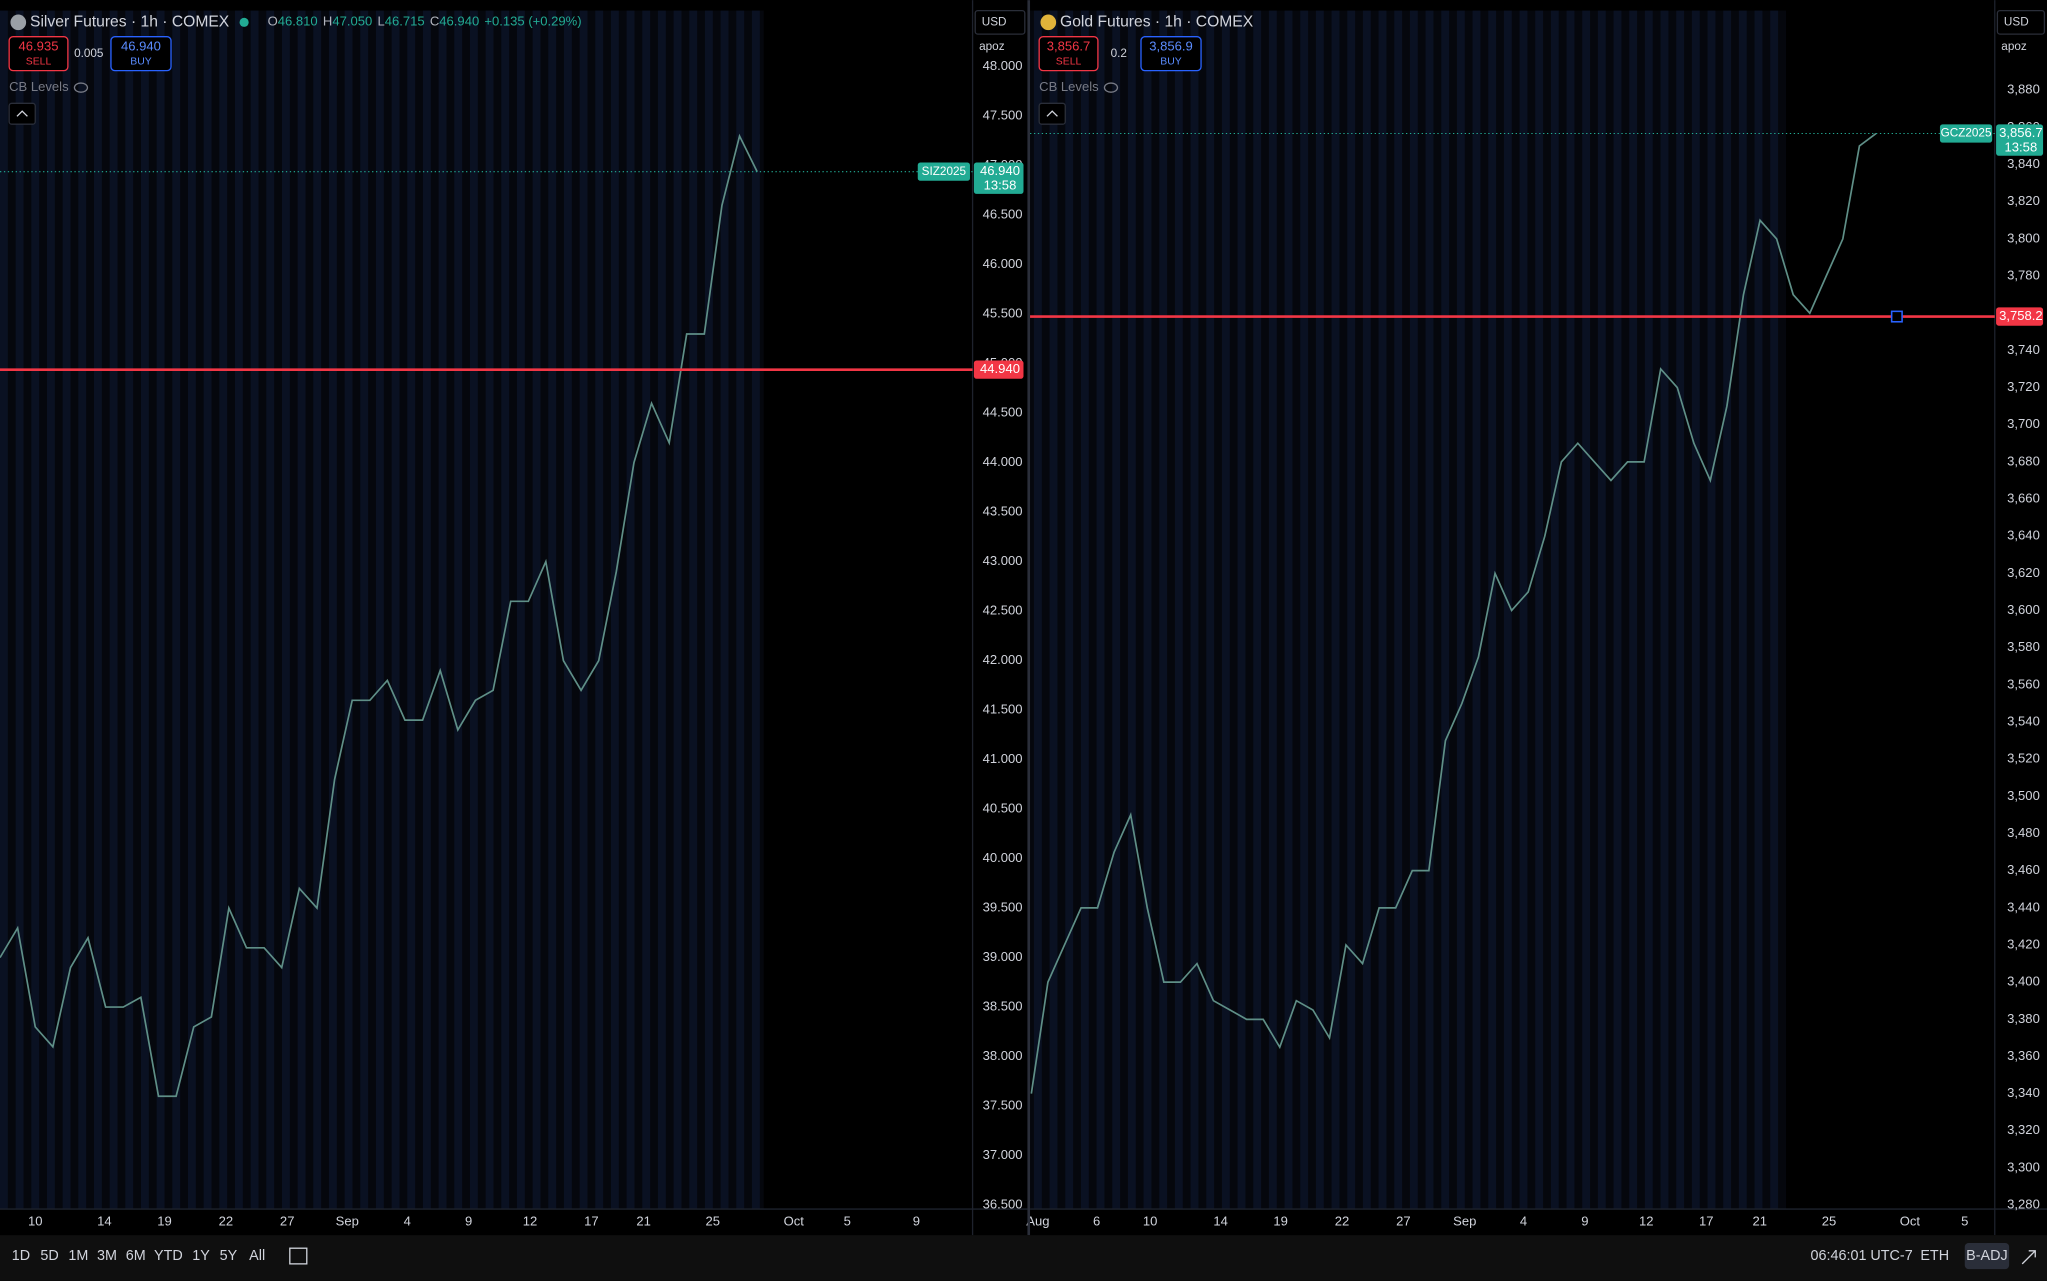 This screenshot has height=1281, width=2047. What do you see at coordinates (104, 1221) in the screenshot?
I see `x-tick-label: 14` at bounding box center [104, 1221].